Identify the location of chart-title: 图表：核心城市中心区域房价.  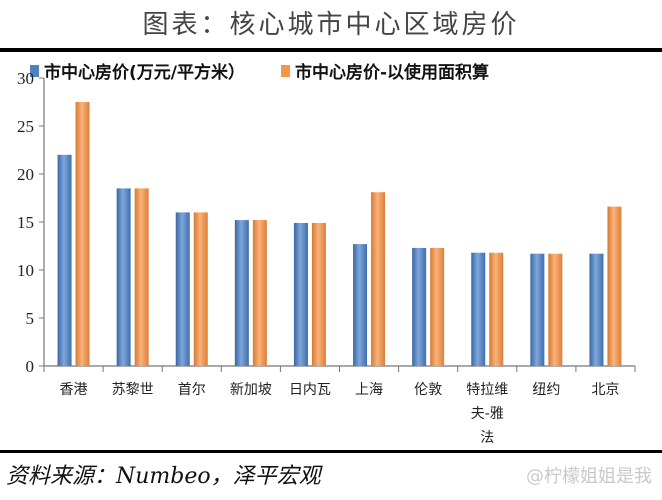
(331, 25).